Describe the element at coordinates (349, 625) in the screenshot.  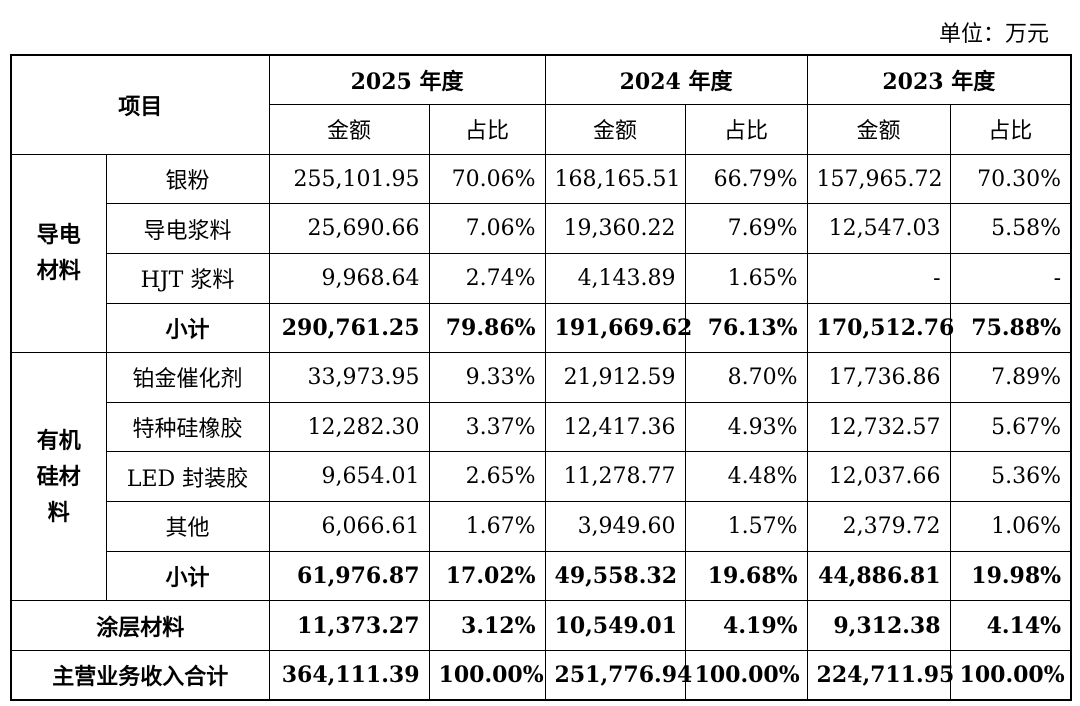
I see `cell-value: 11,373.27` at that location.